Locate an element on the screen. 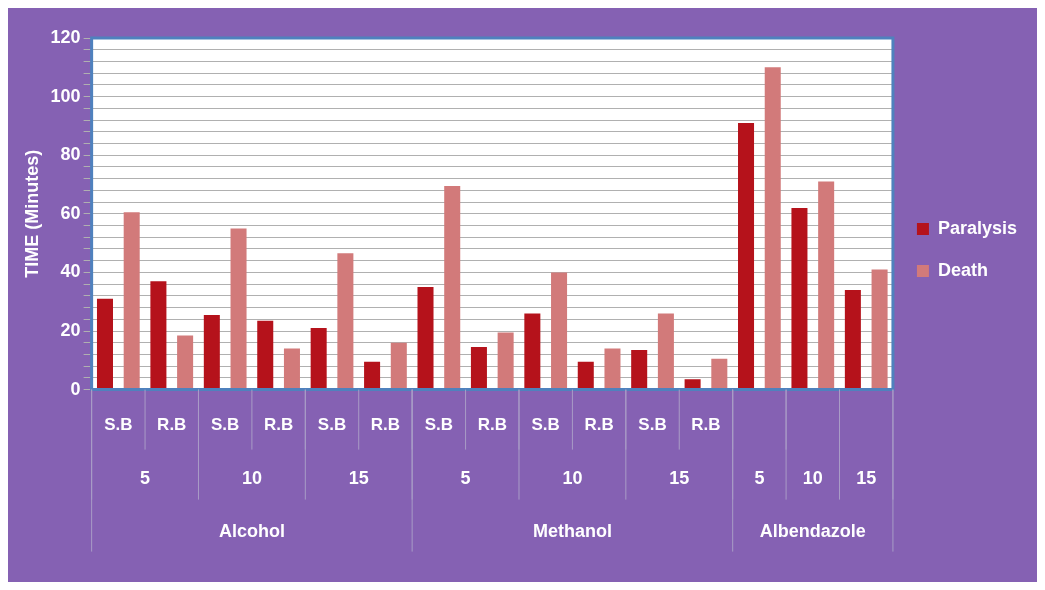  legend-label: Paralysis is located at coordinates (977, 227).